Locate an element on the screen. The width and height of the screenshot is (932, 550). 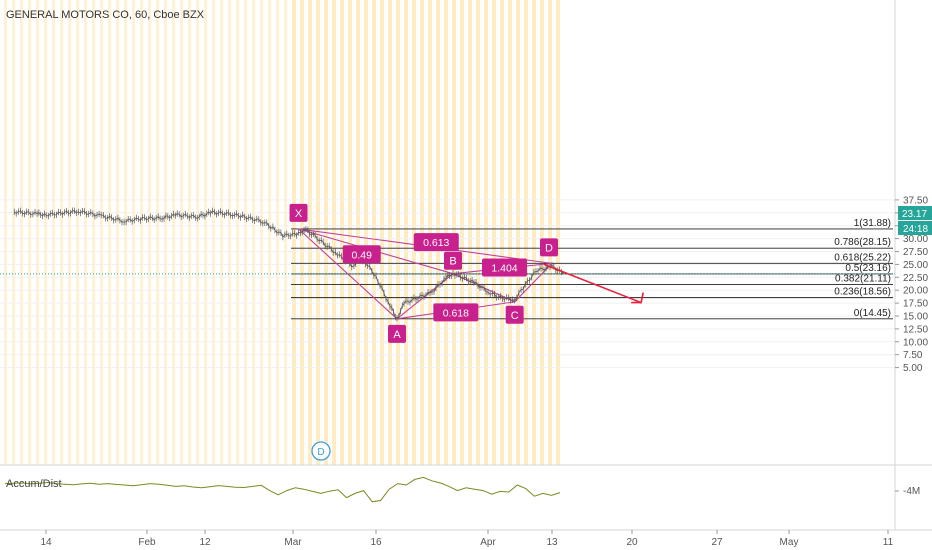
y-tick-label: 15.00 is located at coordinates (915, 317).